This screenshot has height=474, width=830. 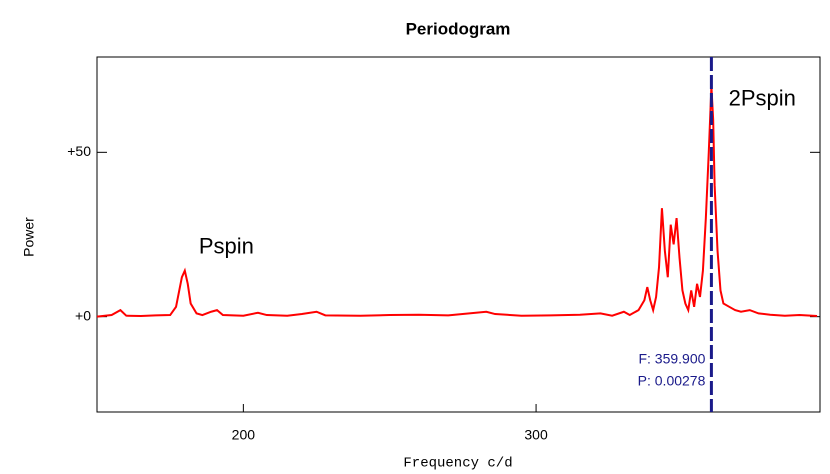 I want to click on y-tick-label: +0, so click(x=83, y=315).